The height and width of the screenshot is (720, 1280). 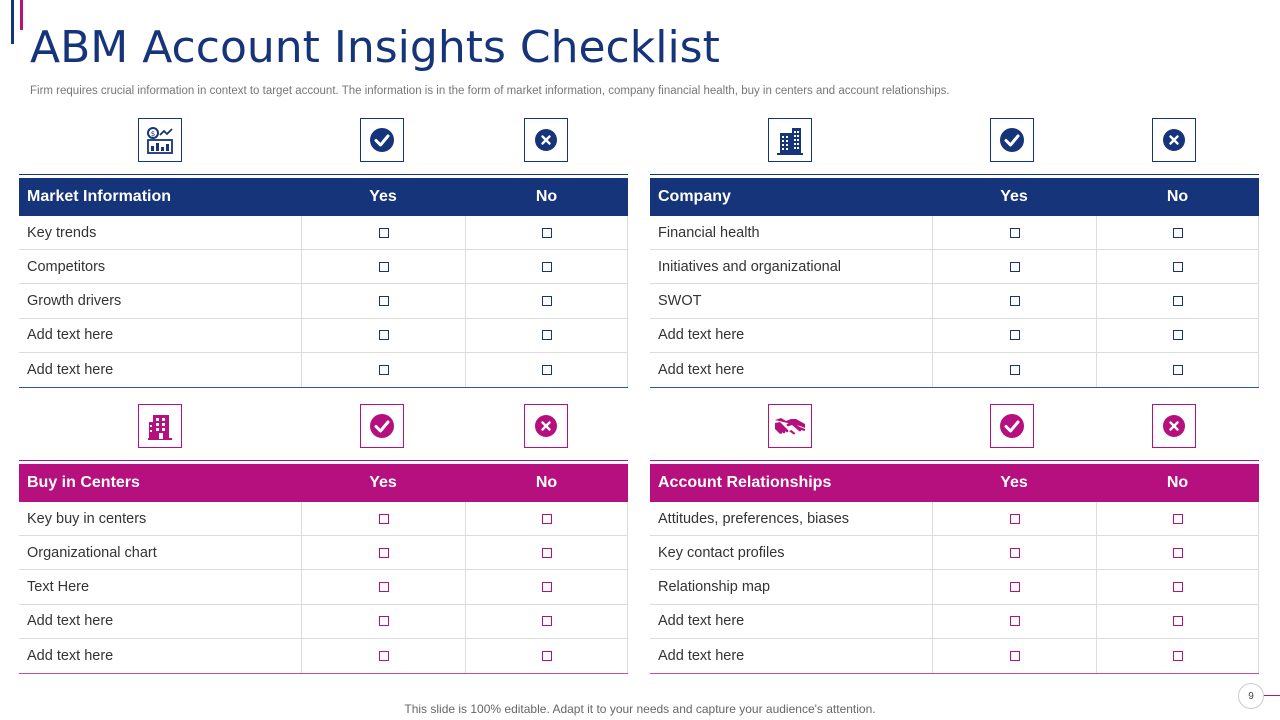 What do you see at coordinates (323, 301) in the screenshot?
I see `table-row: Growth drivers` at bounding box center [323, 301].